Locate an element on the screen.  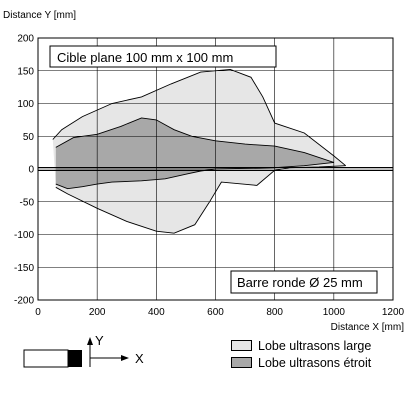
x-tick-label: 800 is located at coordinates (274, 312).